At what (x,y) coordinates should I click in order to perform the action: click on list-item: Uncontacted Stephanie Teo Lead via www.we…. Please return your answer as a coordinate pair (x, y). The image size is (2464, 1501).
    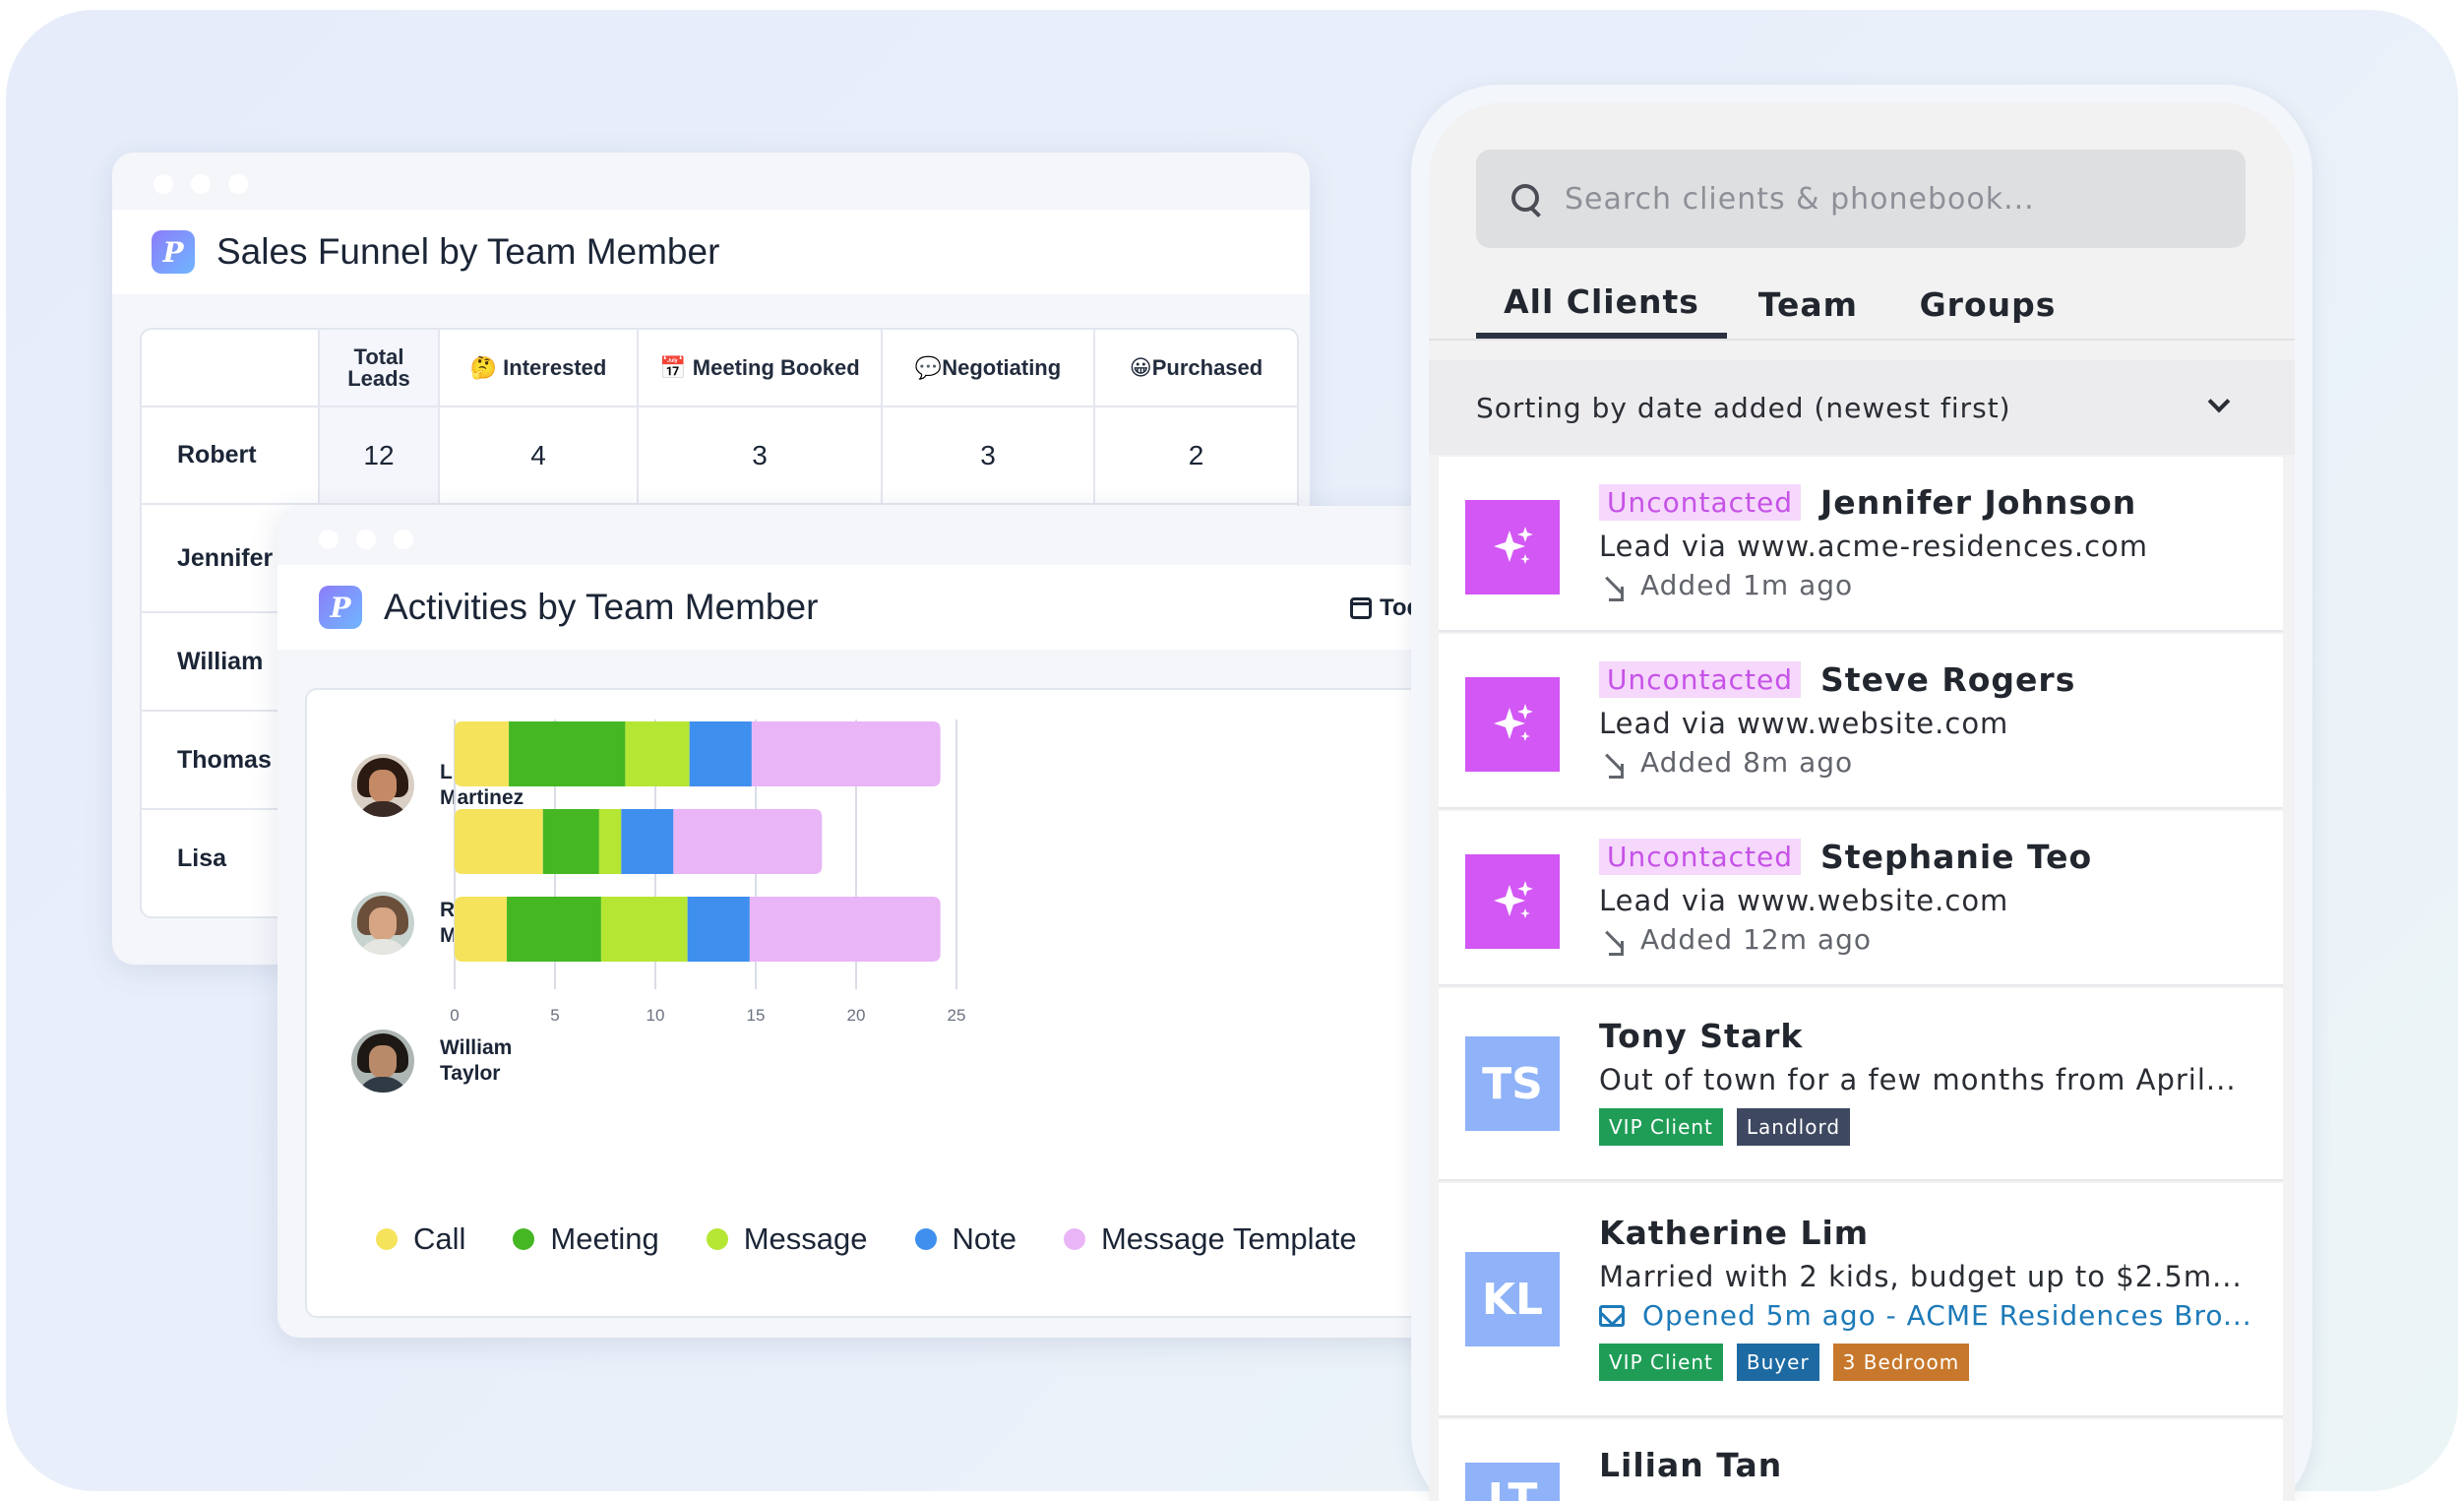
    Looking at the image, I should click on (1861, 898).